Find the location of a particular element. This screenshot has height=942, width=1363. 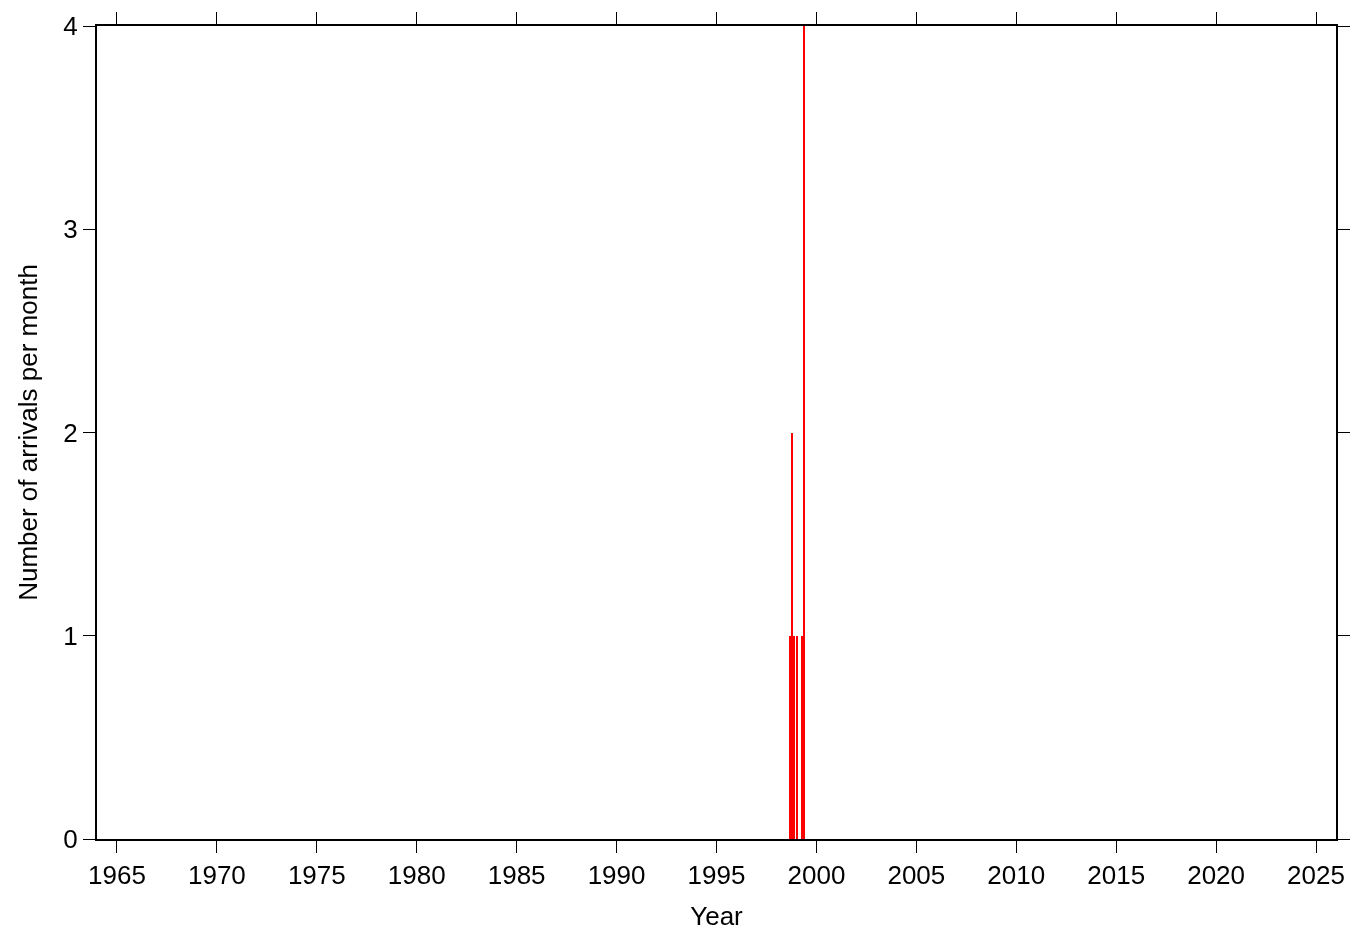

x-tick-label: 1975 is located at coordinates (316, 875).